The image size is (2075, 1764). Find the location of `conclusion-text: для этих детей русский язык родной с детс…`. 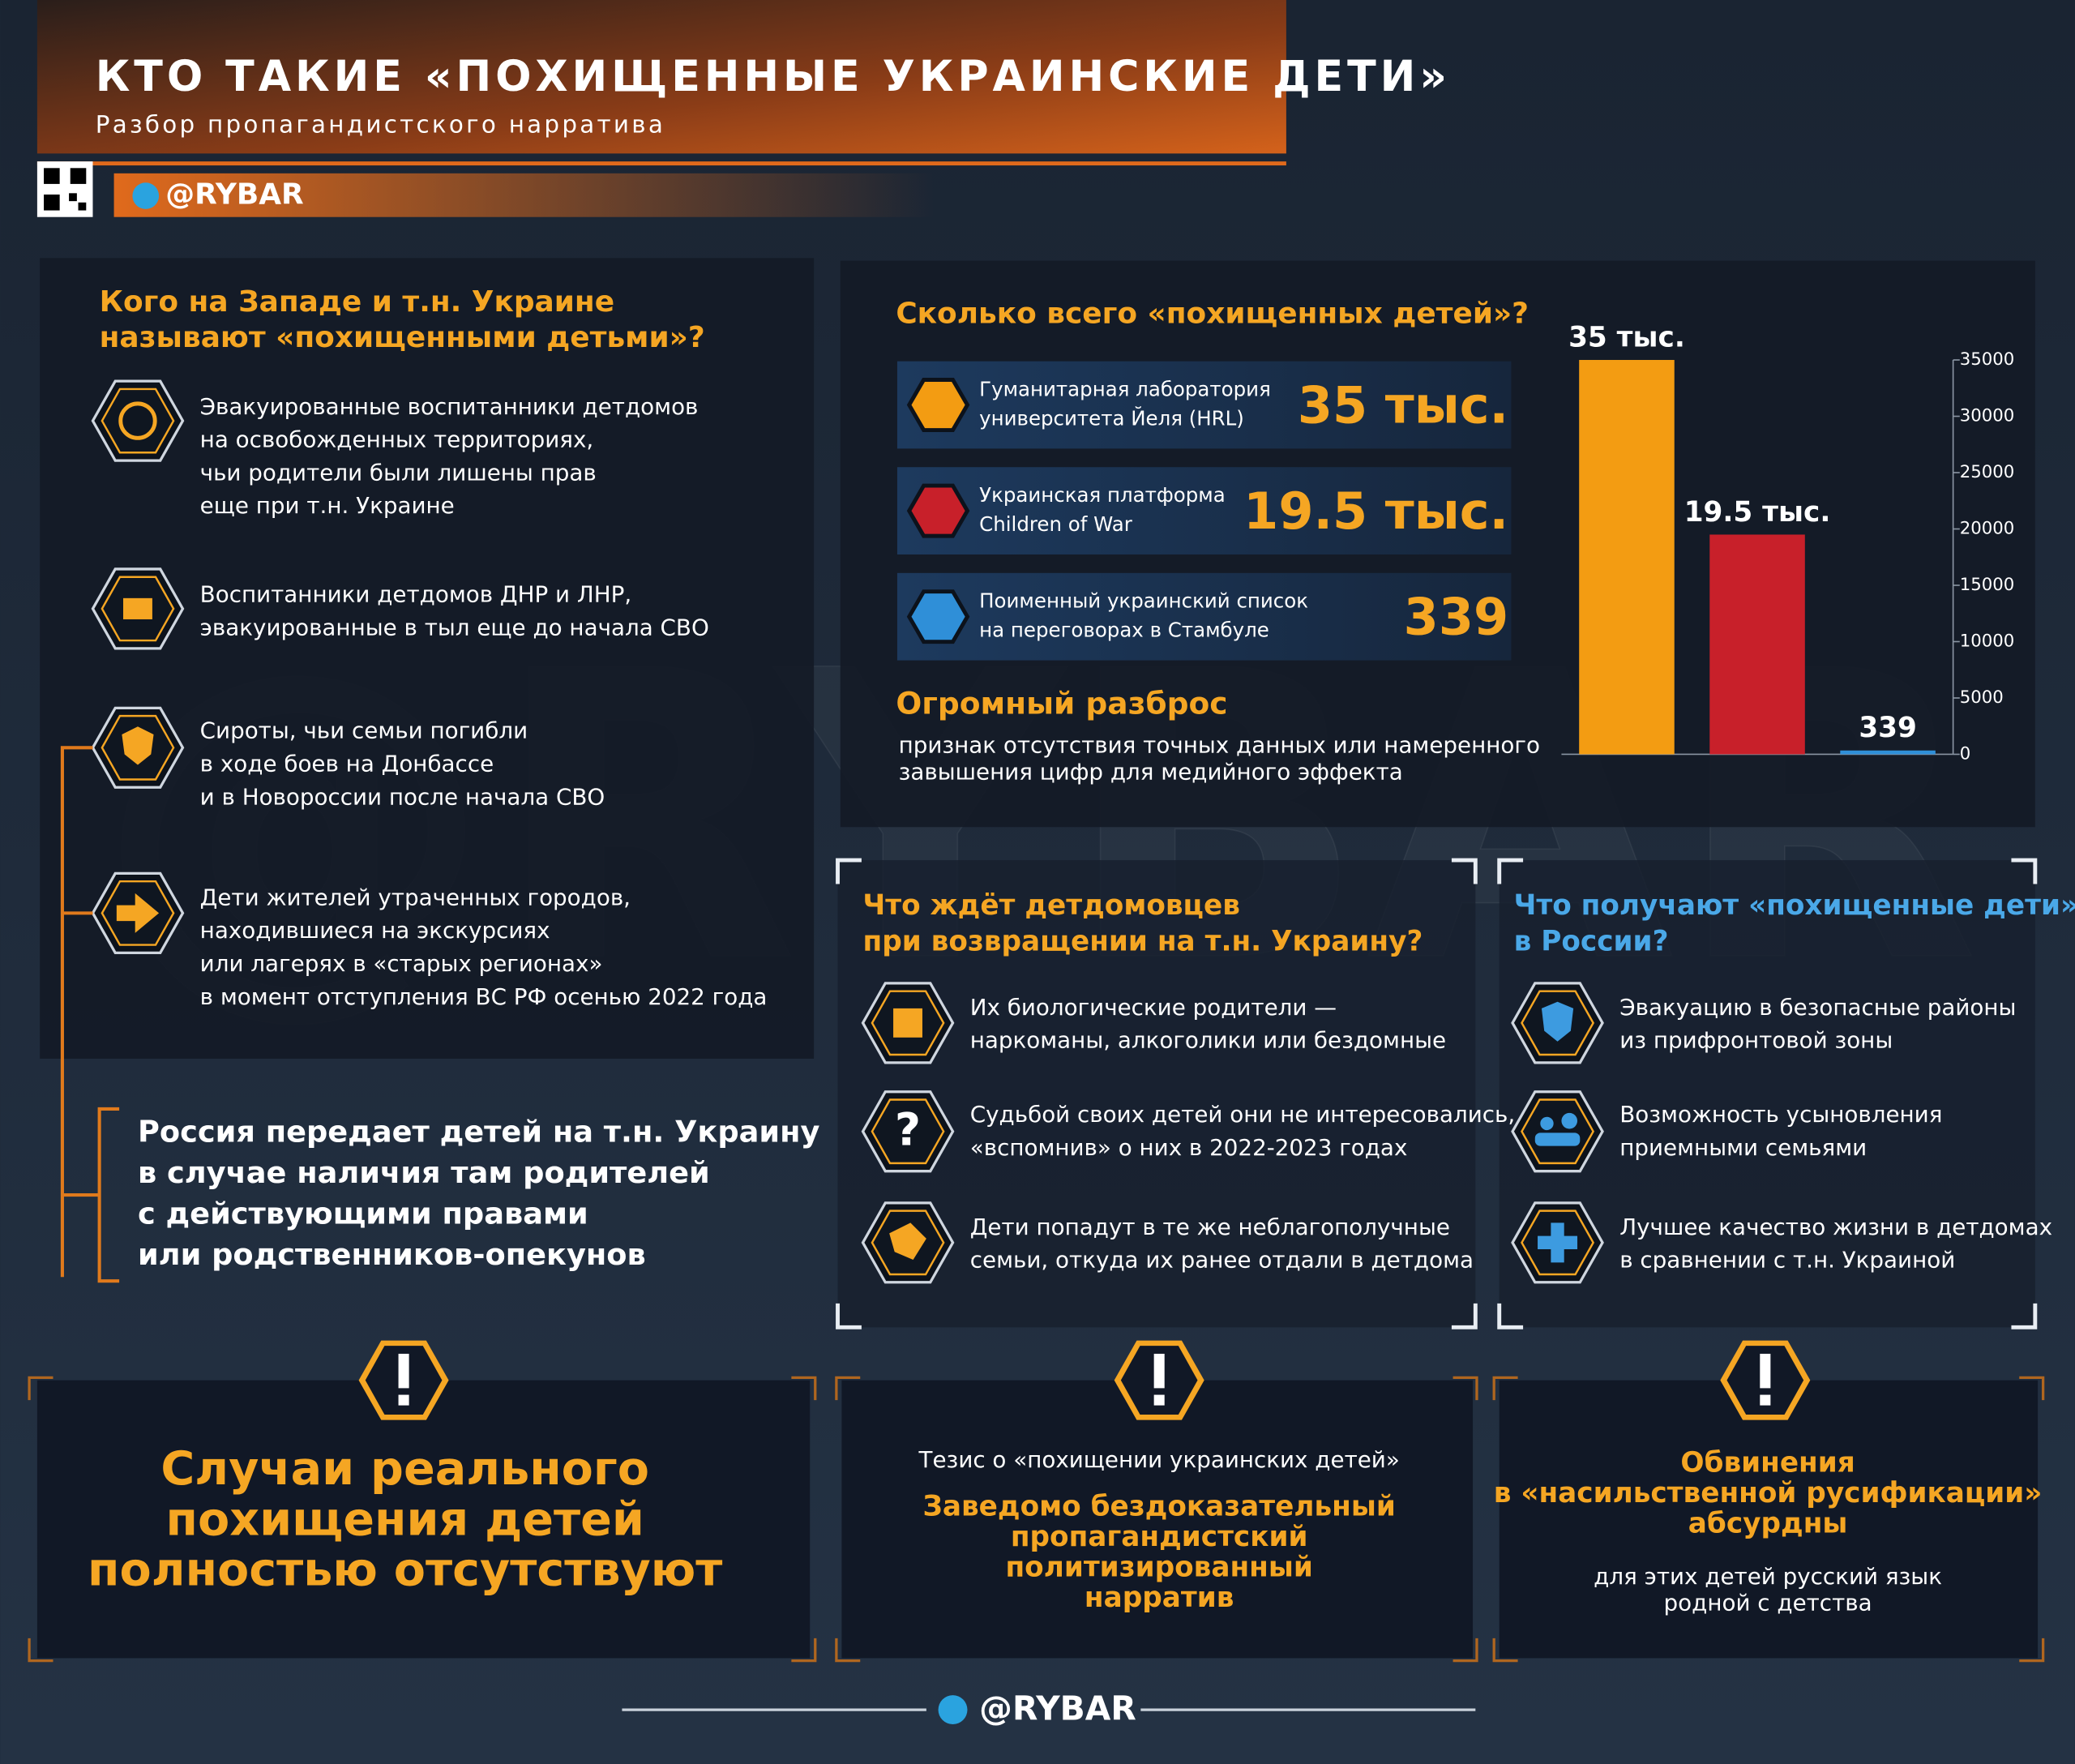

conclusion-text: для этих детей русский язык родной с детс… is located at coordinates (1768, 1589).